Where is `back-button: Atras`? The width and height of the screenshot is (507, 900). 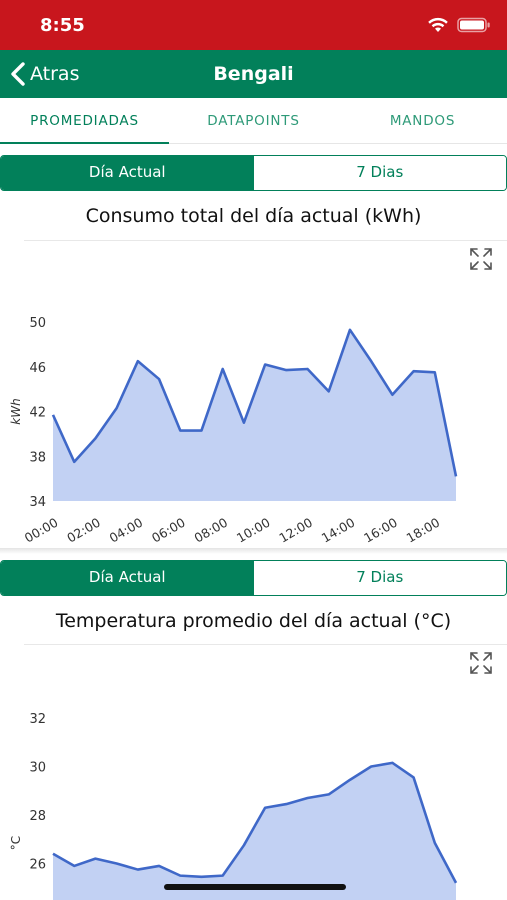
back-button: Atras is located at coordinates (44, 74).